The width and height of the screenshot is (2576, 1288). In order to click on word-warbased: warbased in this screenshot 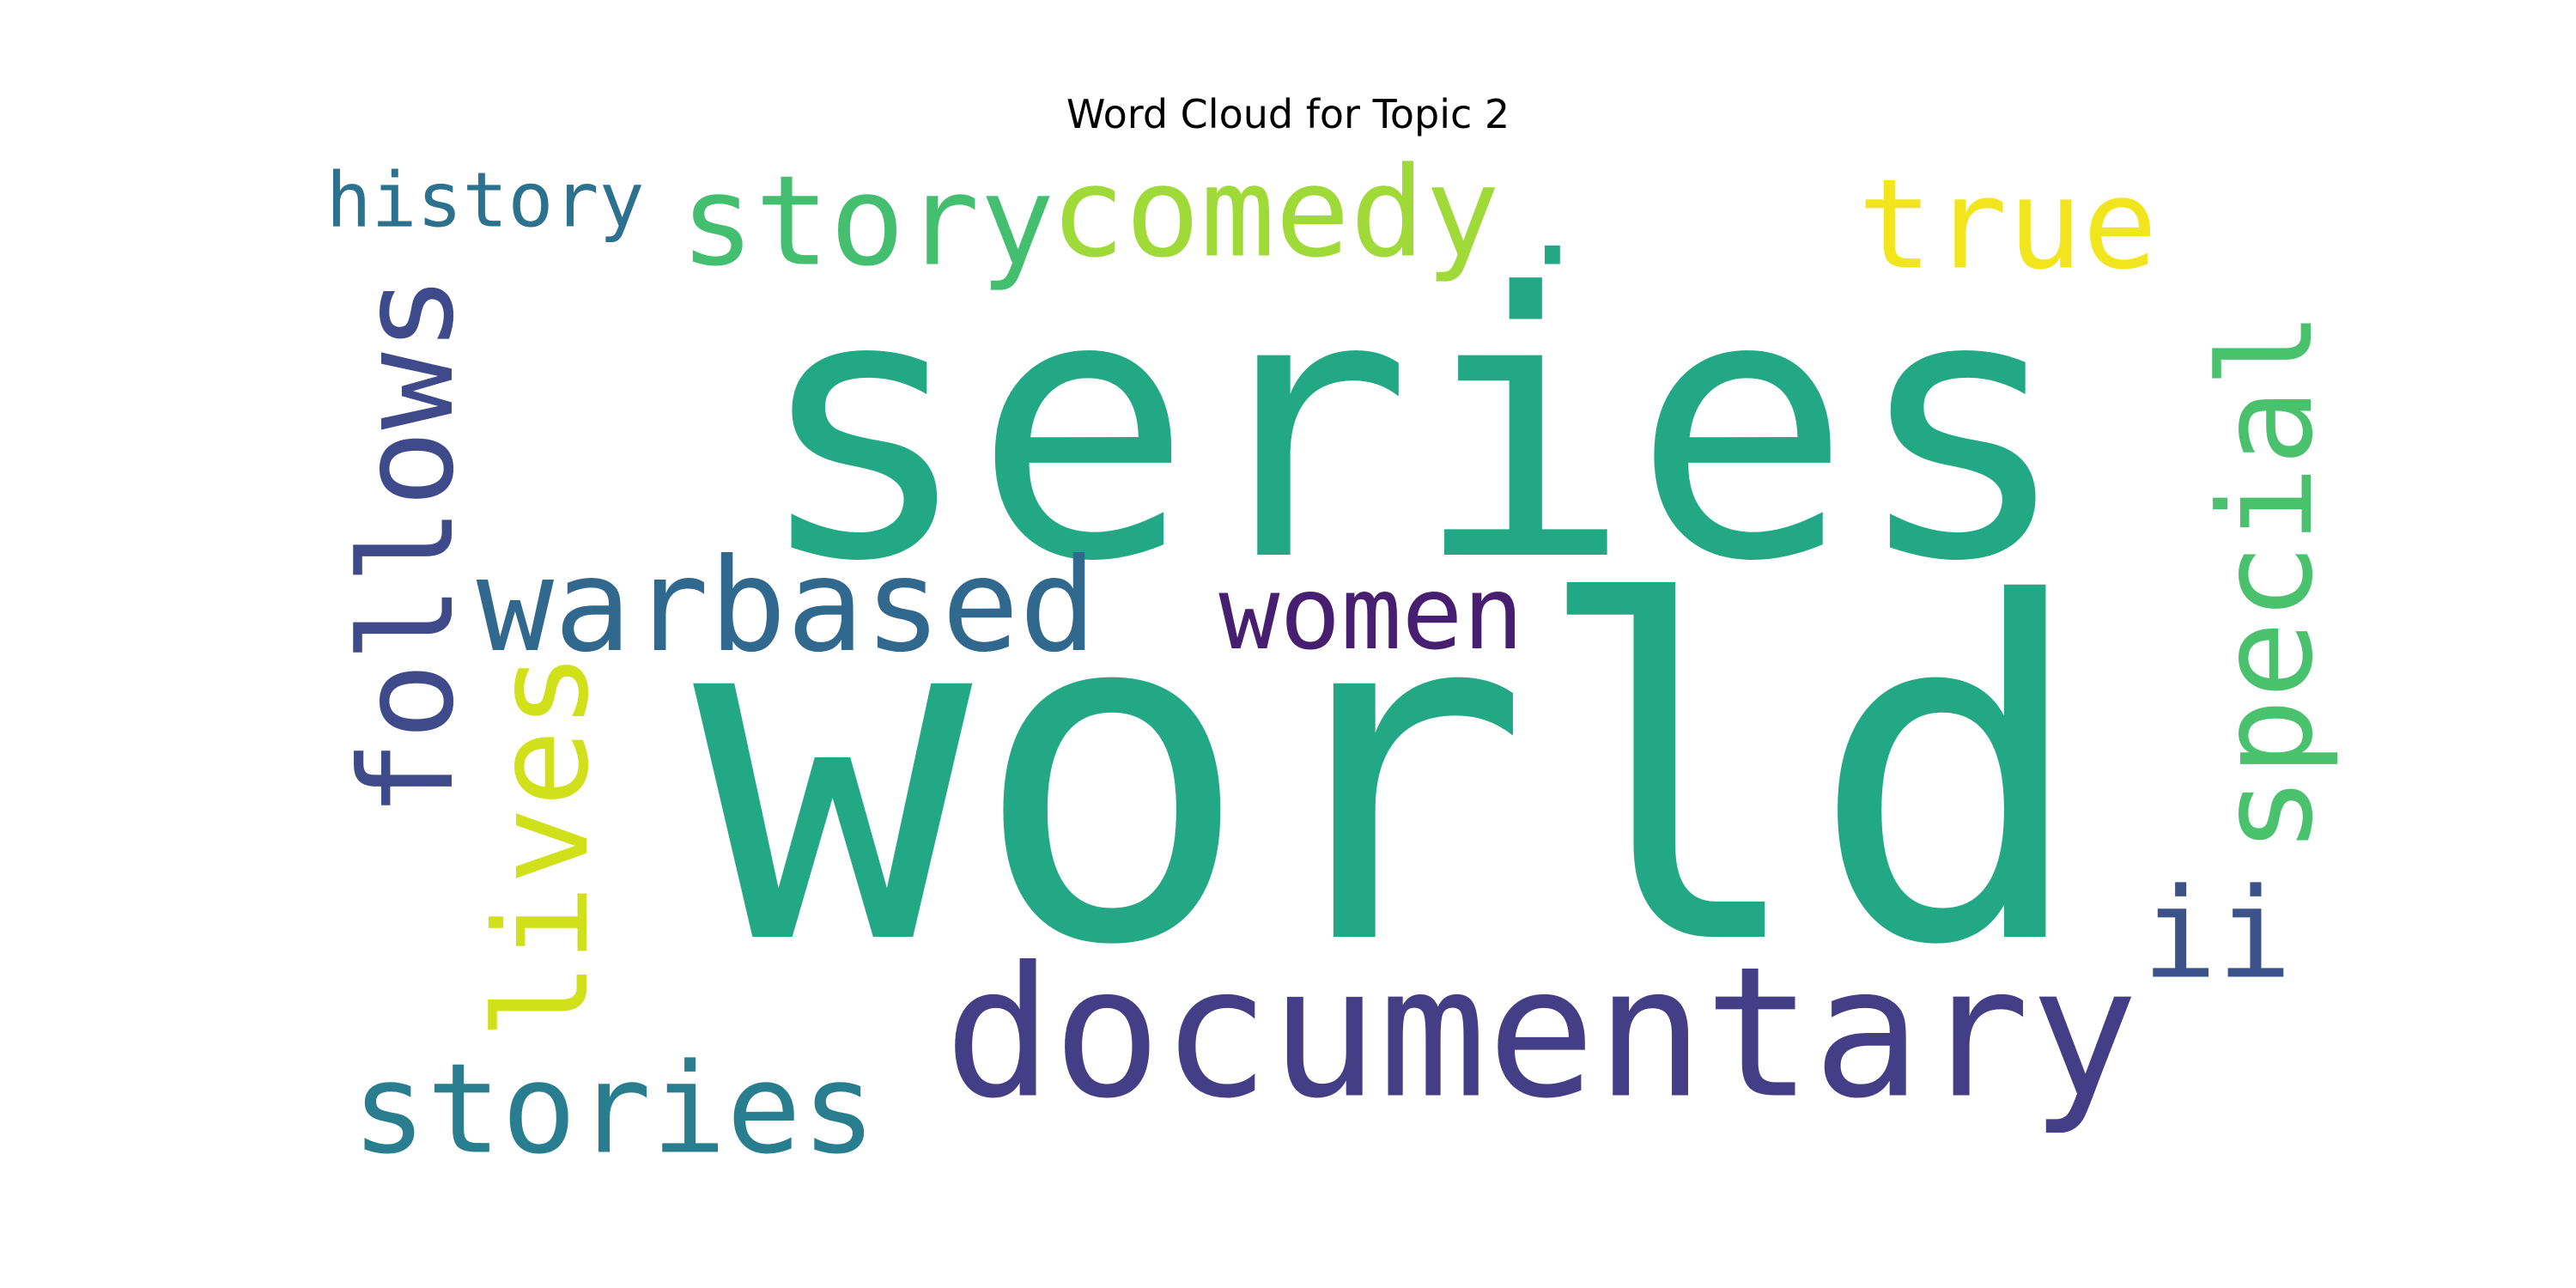, I will do `click(787, 607)`.